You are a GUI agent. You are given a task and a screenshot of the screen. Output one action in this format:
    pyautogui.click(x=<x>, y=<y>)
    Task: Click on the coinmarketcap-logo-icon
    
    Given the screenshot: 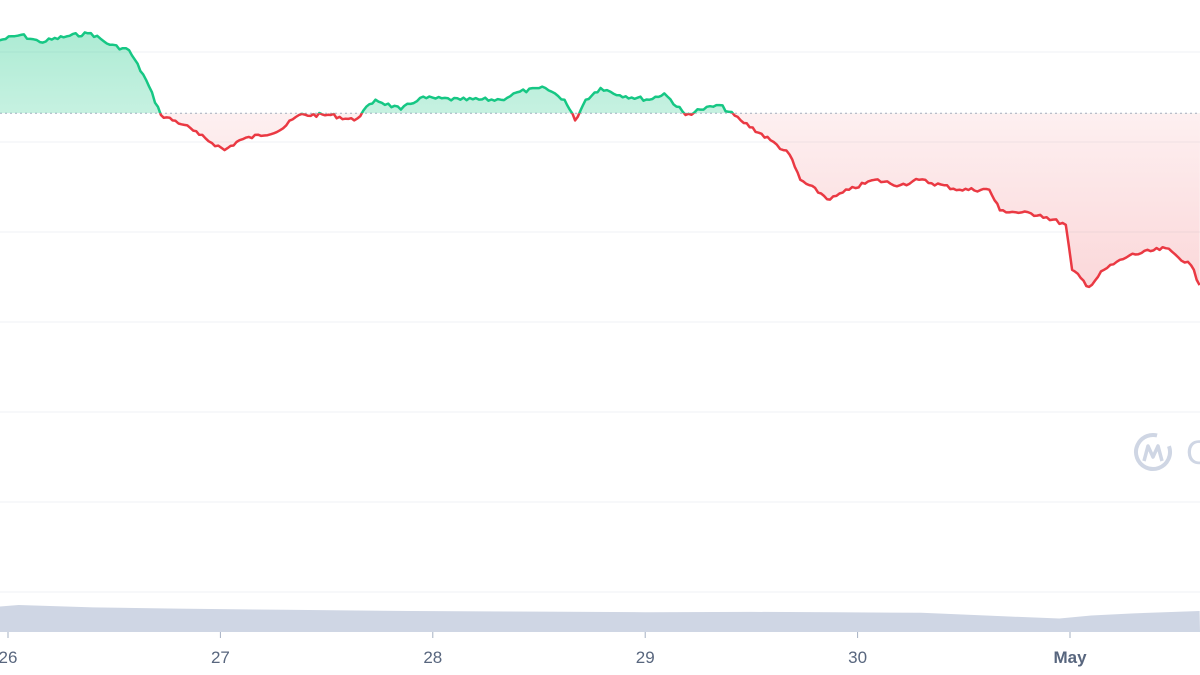 What is the action you would take?
    pyautogui.click(x=1153, y=452)
    